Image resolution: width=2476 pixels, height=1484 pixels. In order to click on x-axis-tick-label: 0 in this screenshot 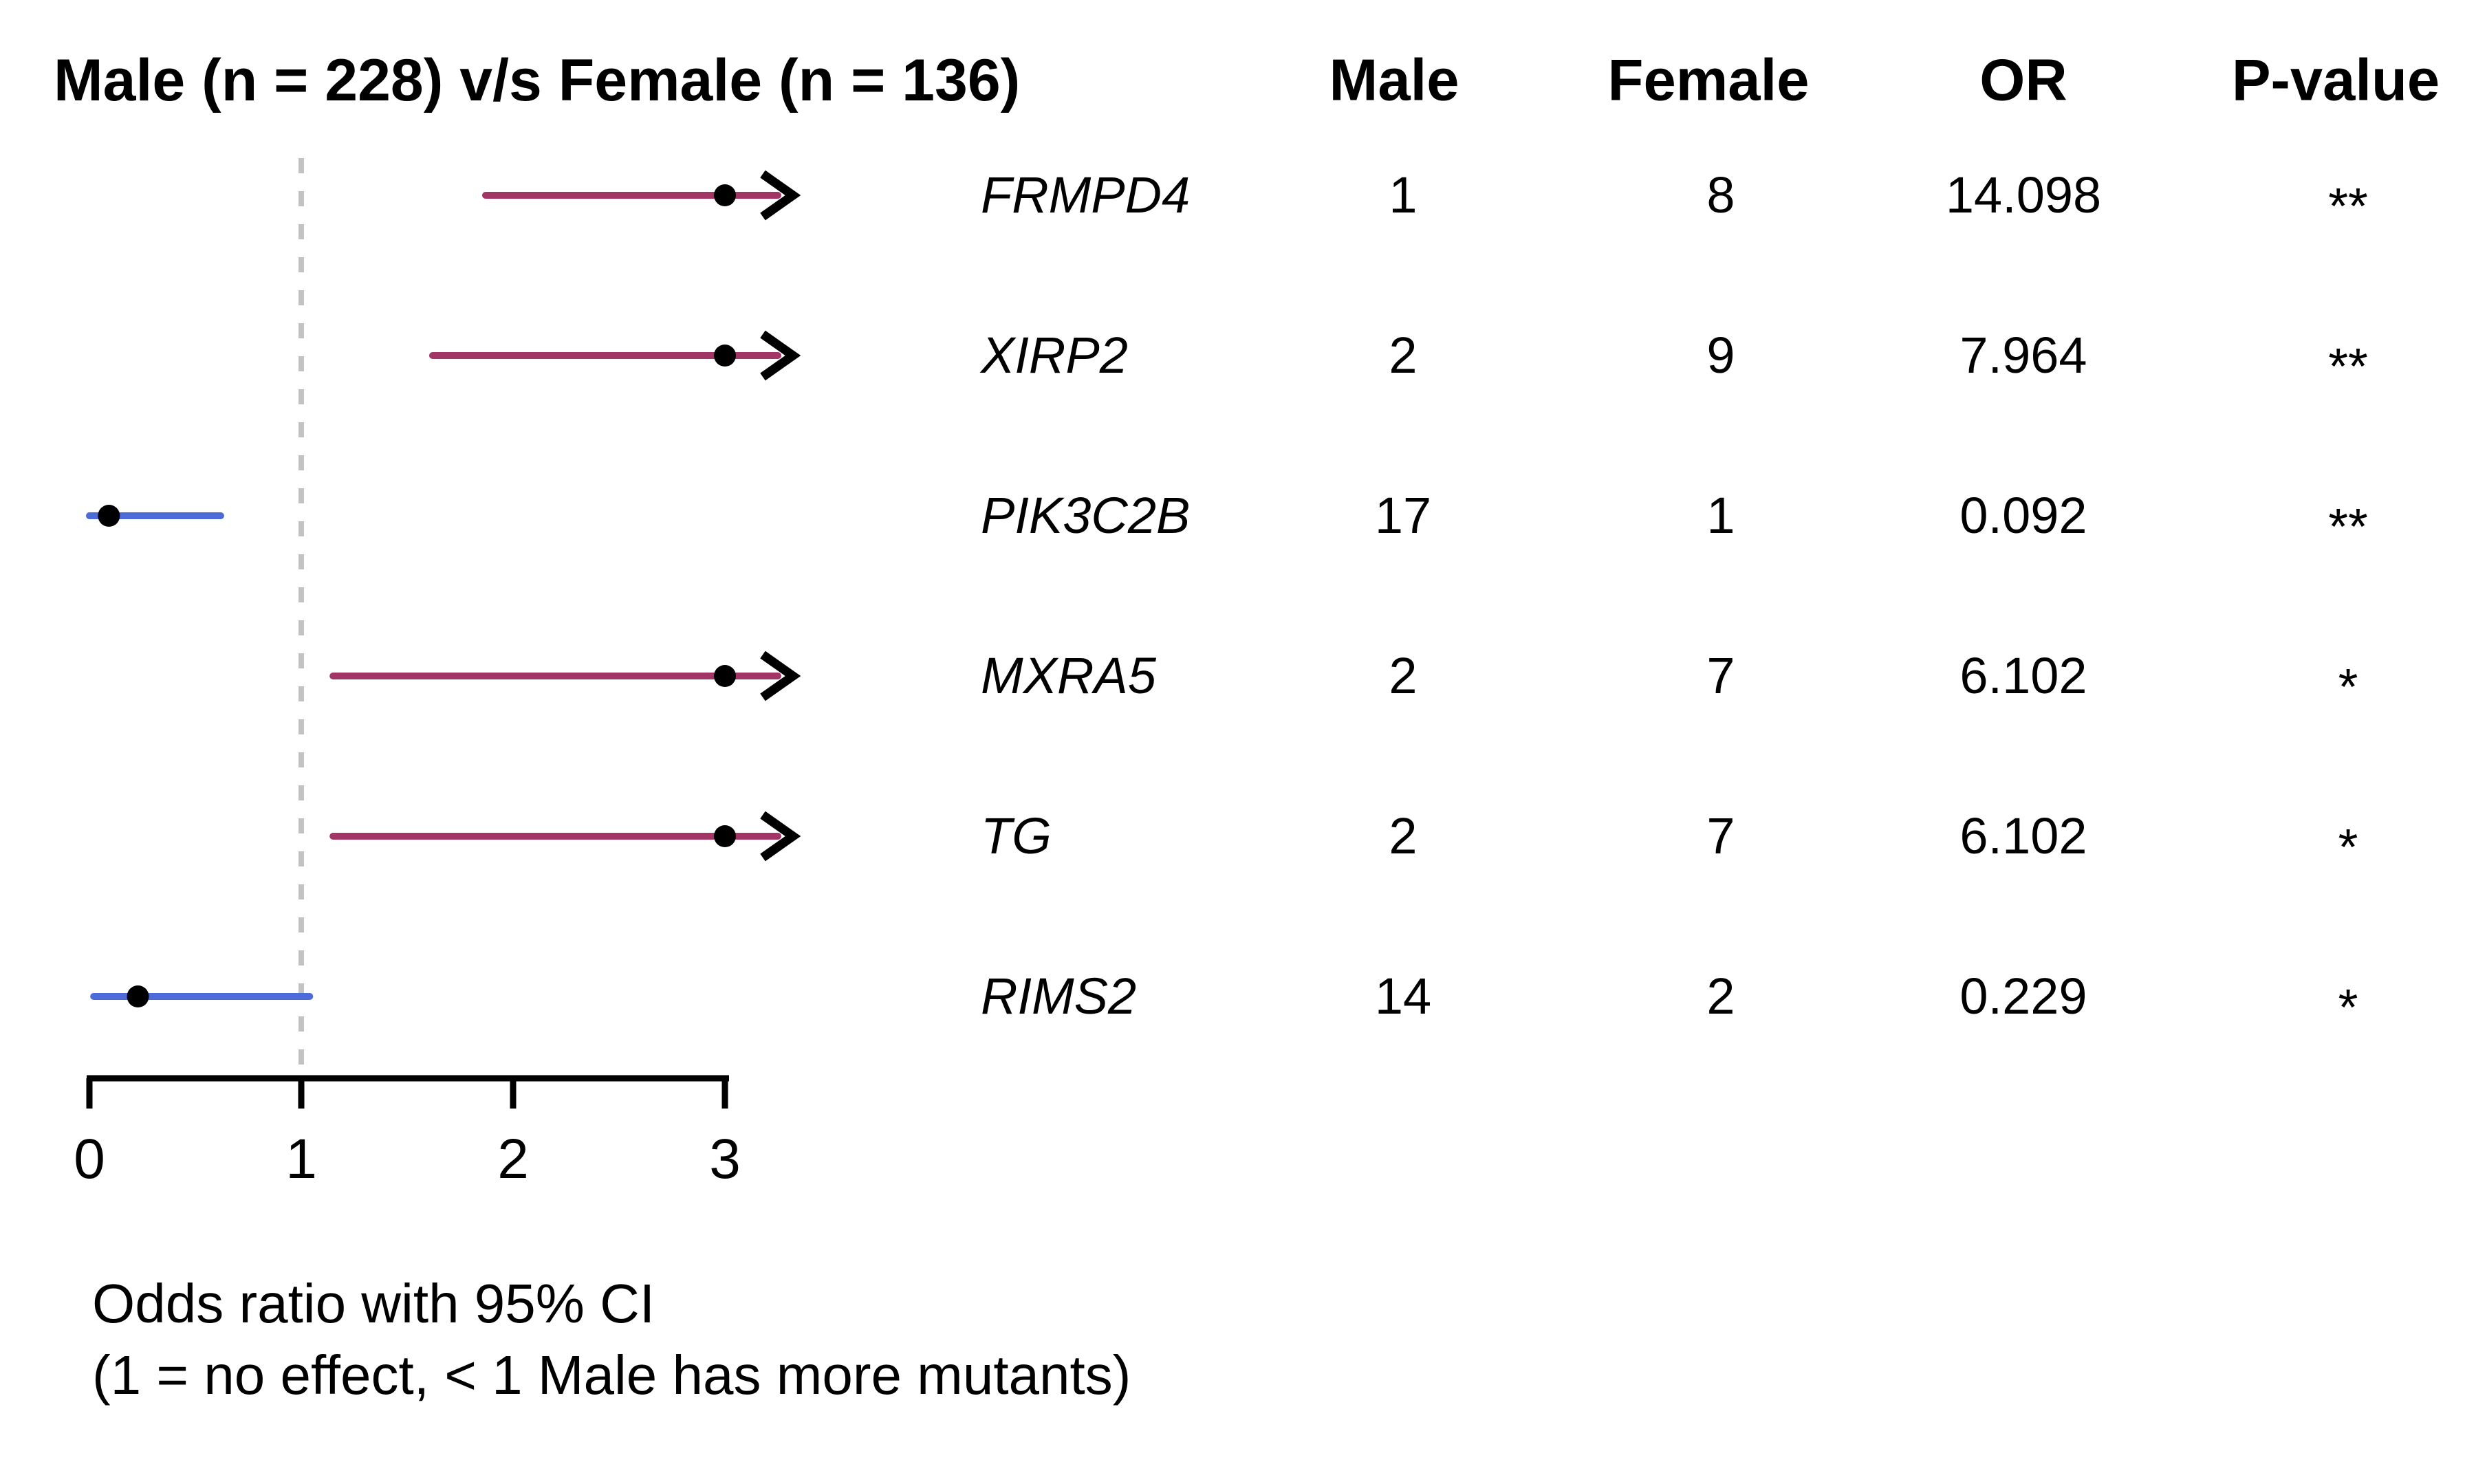, I will do `click(89, 1159)`.